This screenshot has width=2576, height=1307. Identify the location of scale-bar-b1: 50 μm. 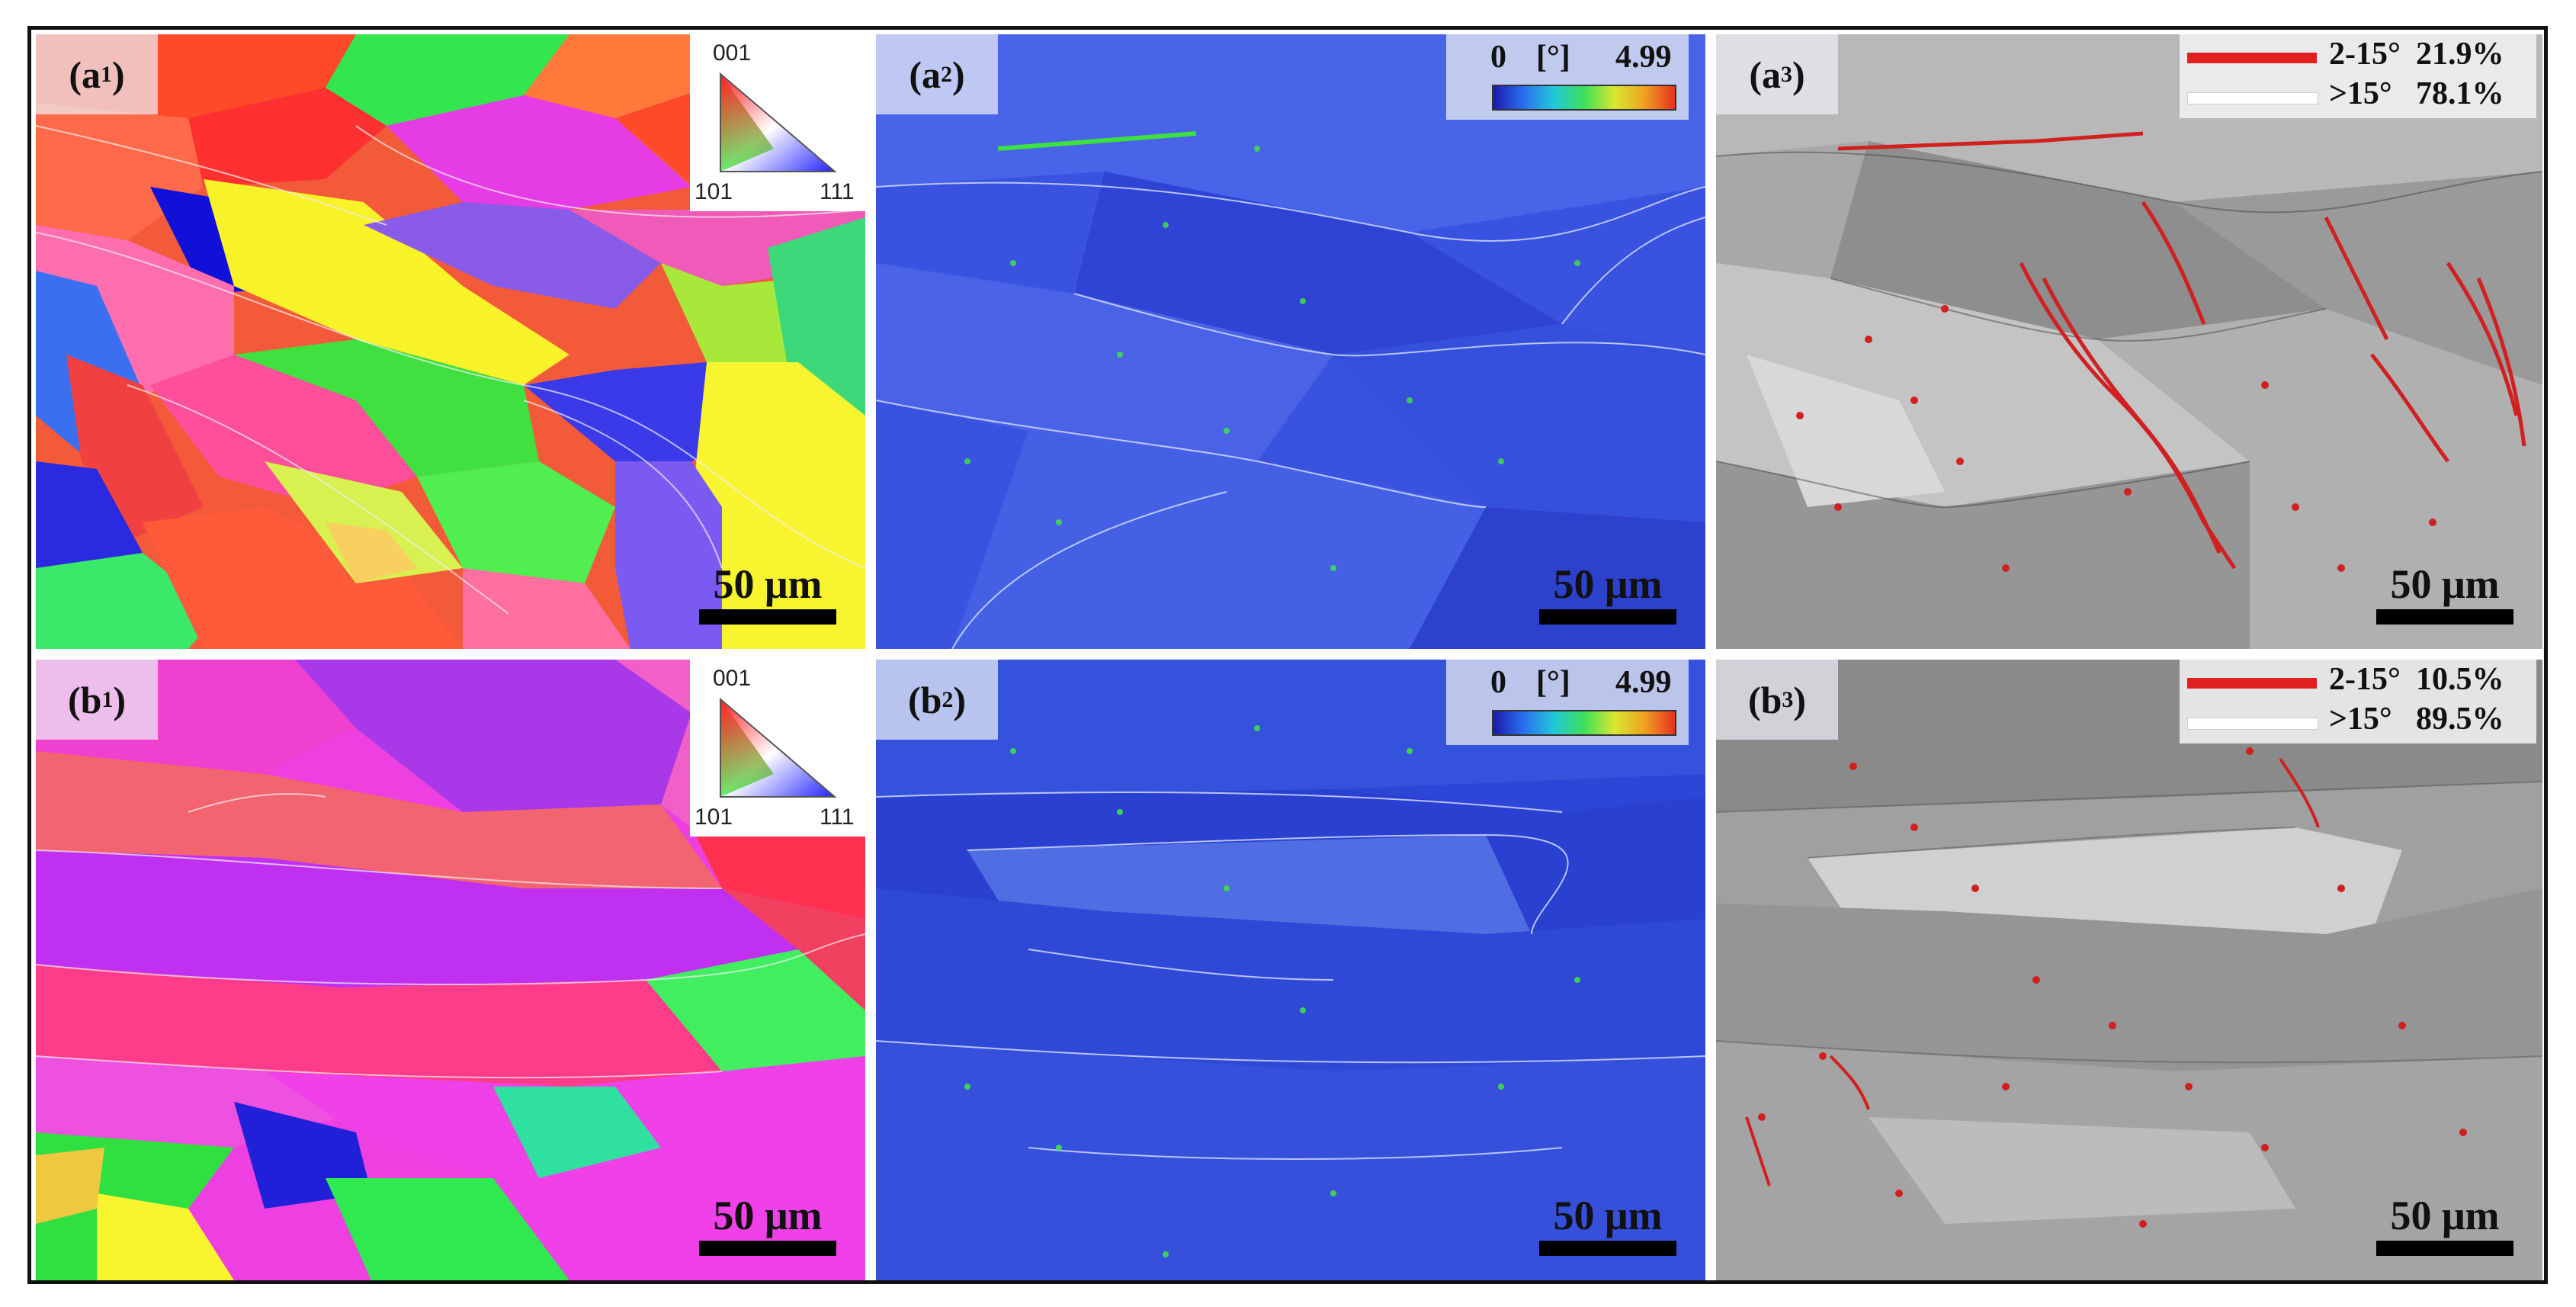
(767, 1224).